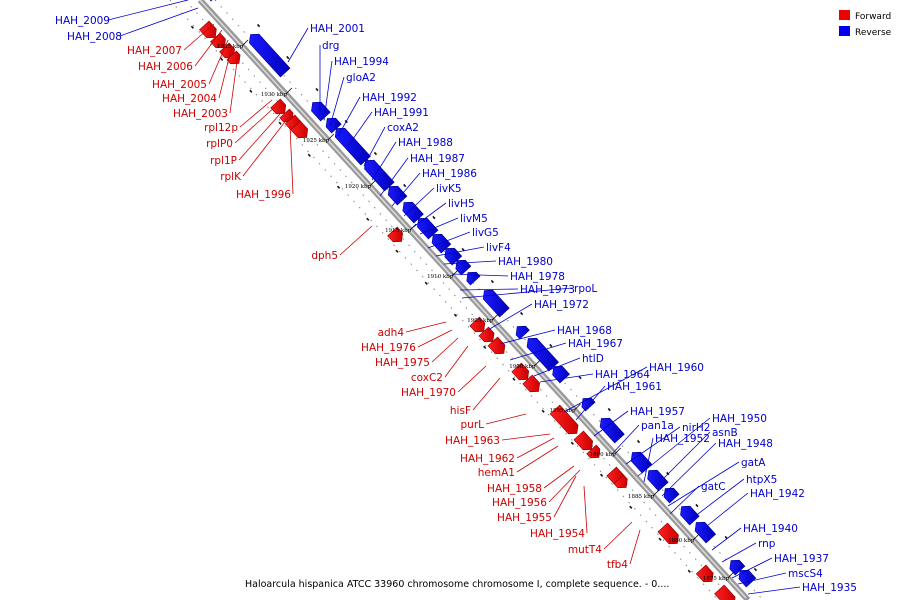  Describe the element at coordinates (617, 565) in the screenshot. I see `forward-gene-label: tfb4` at that location.